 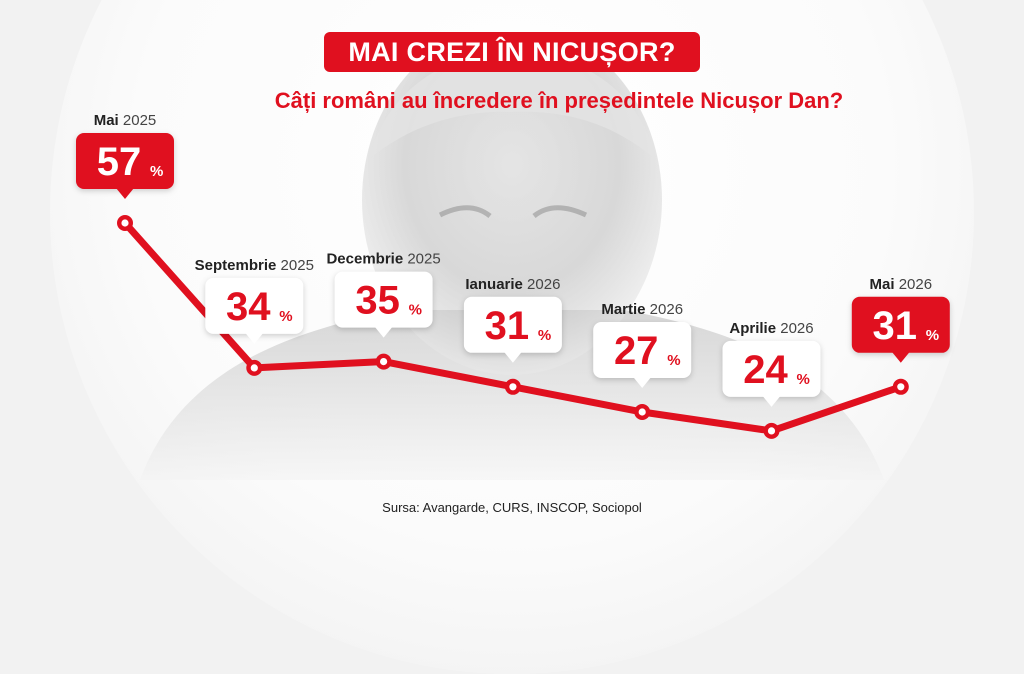 I want to click on data-point-group: 31 % Ianuarie 2026, so click(x=512, y=335).